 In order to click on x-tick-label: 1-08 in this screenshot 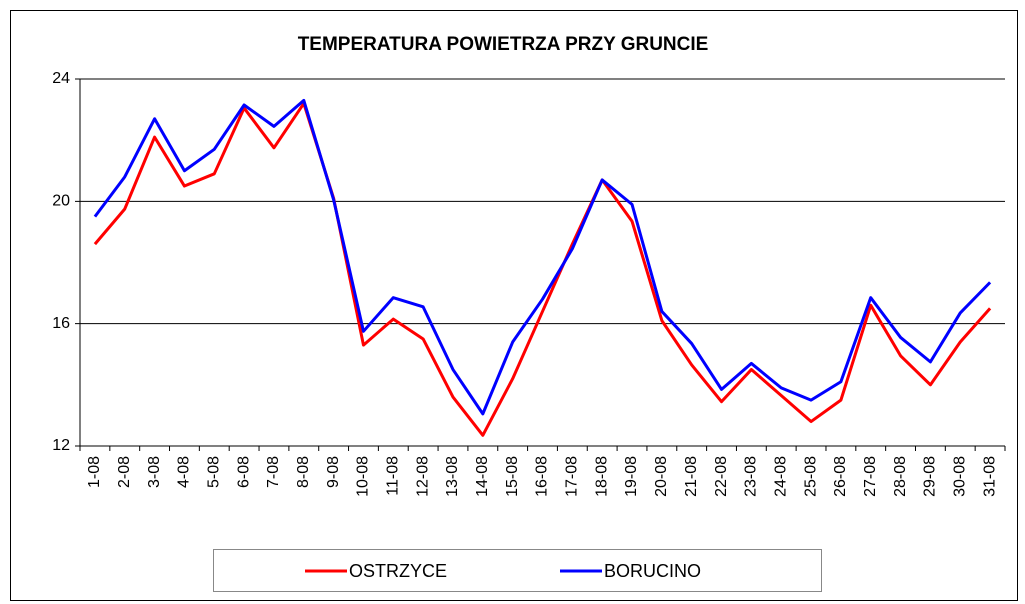, I will do `click(94, 472)`.